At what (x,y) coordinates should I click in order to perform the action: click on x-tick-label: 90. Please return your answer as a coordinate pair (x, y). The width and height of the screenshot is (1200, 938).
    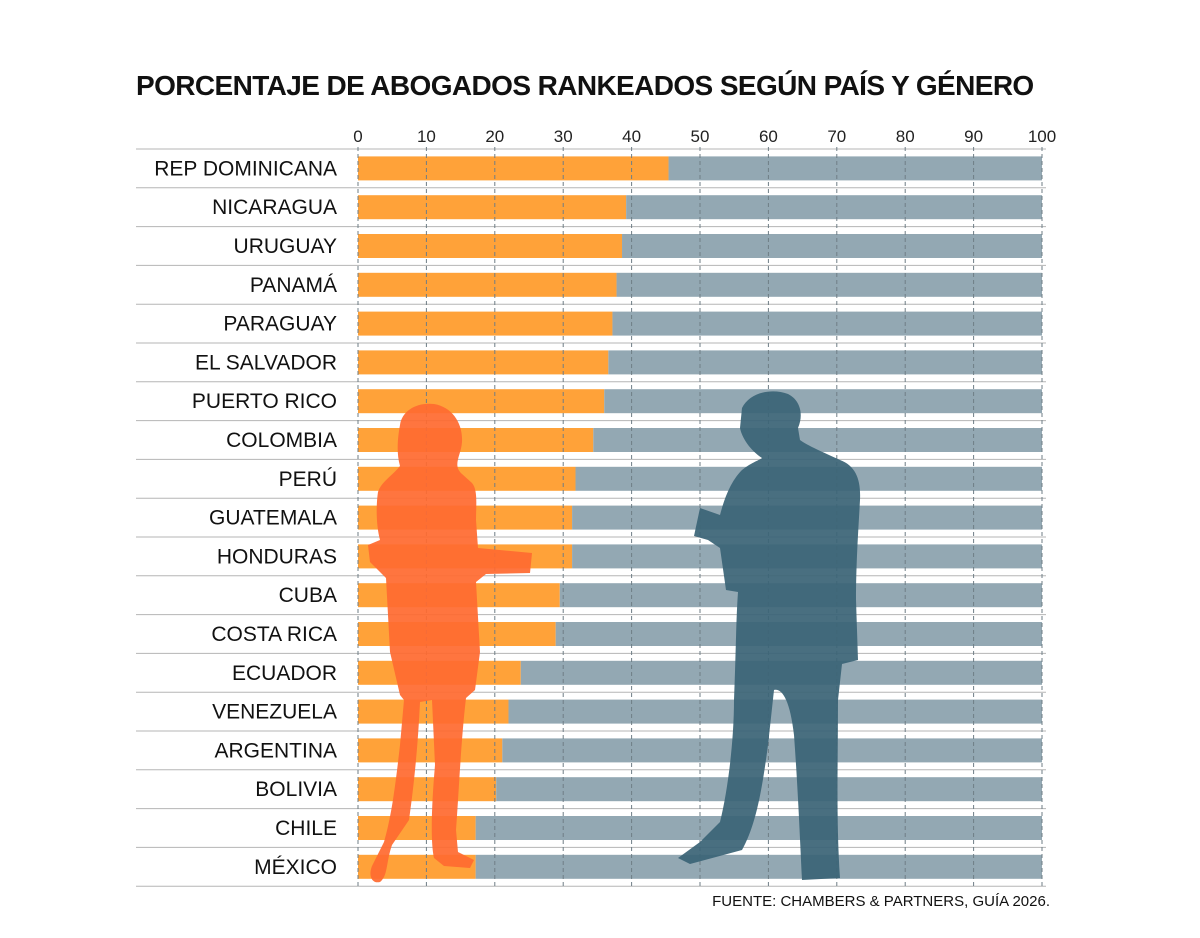
    Looking at the image, I should click on (973, 136).